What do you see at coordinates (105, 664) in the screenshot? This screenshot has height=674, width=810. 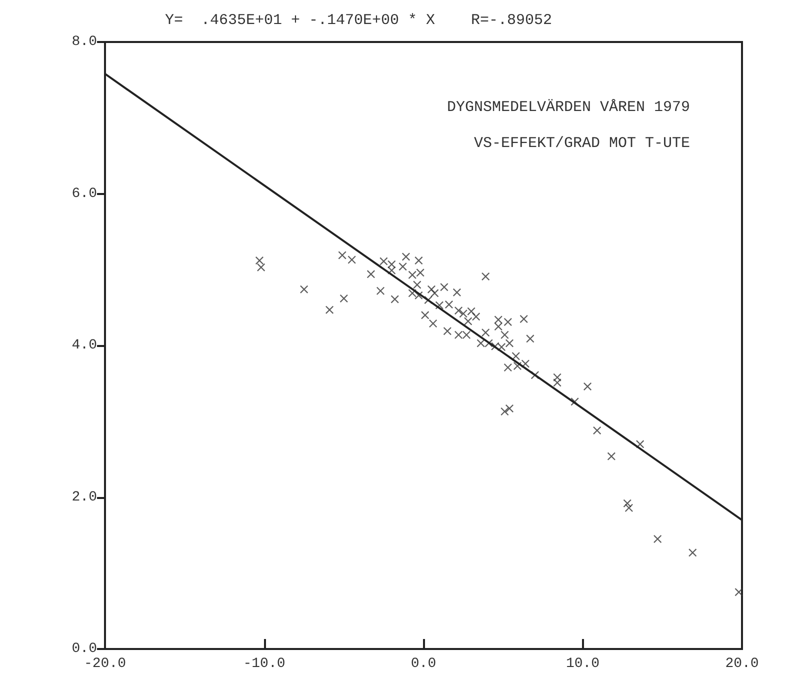 I see `x-tick-label: -20.0` at bounding box center [105, 664].